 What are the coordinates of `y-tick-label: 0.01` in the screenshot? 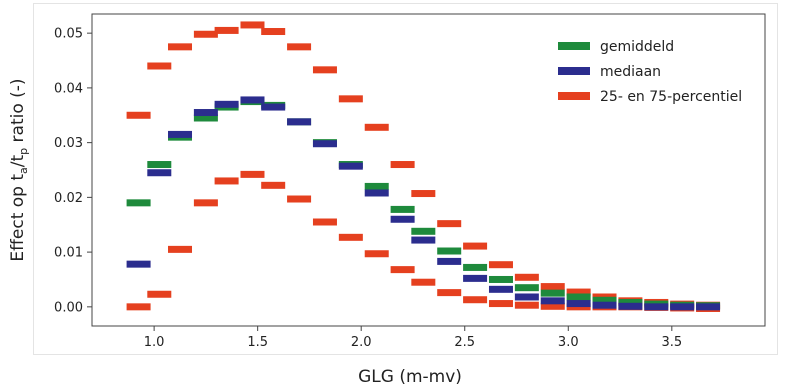 It's located at (68, 253).